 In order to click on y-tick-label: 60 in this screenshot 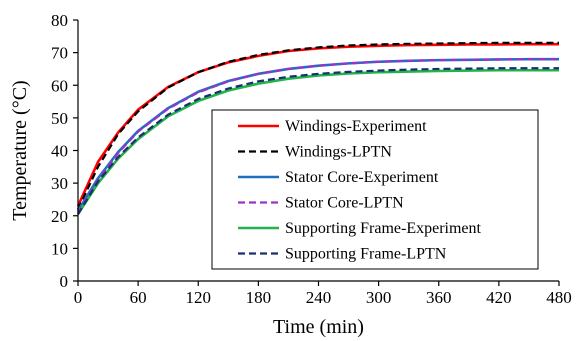, I will do `click(59, 85)`.